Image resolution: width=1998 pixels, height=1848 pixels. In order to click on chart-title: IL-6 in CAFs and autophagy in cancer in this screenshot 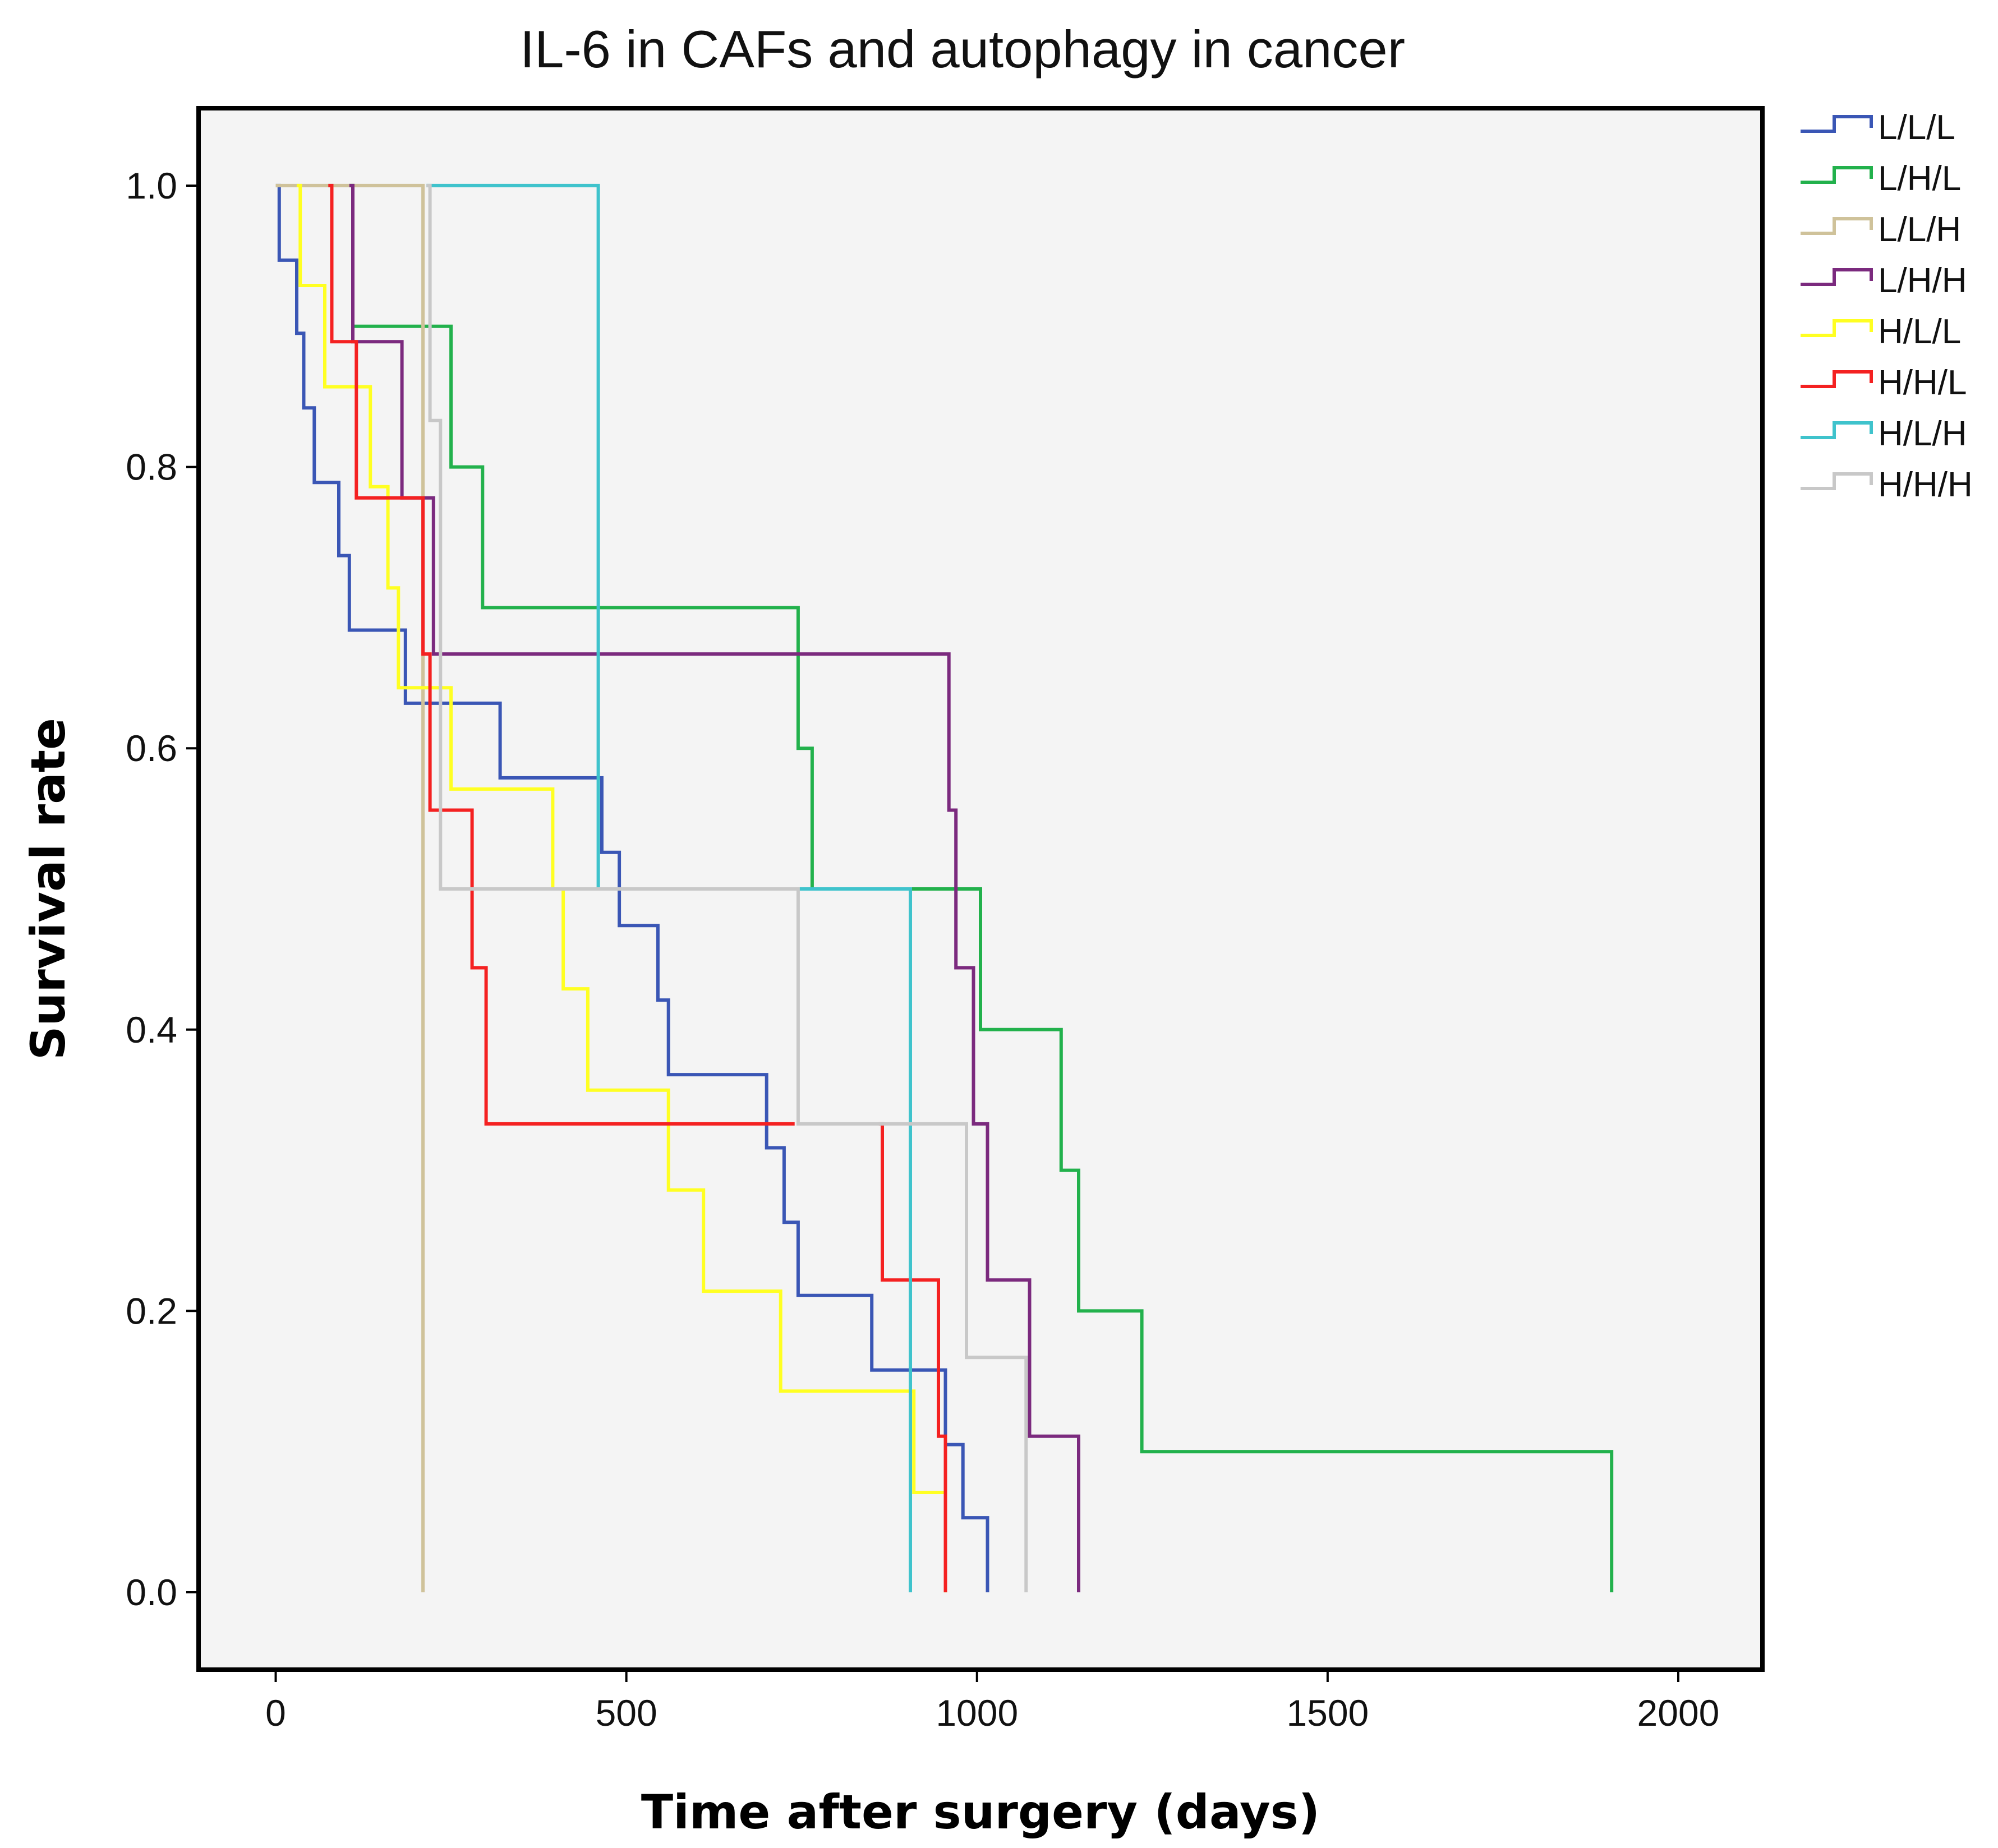, I will do `click(962, 49)`.